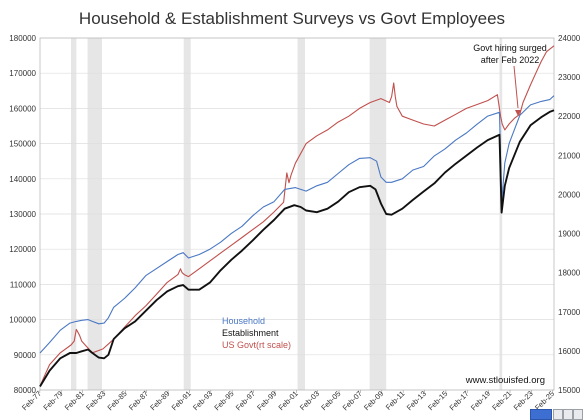 The width and height of the screenshot is (584, 420). Describe the element at coordinates (569, 390) in the screenshot. I see `right-tick-label: 15000` at that location.